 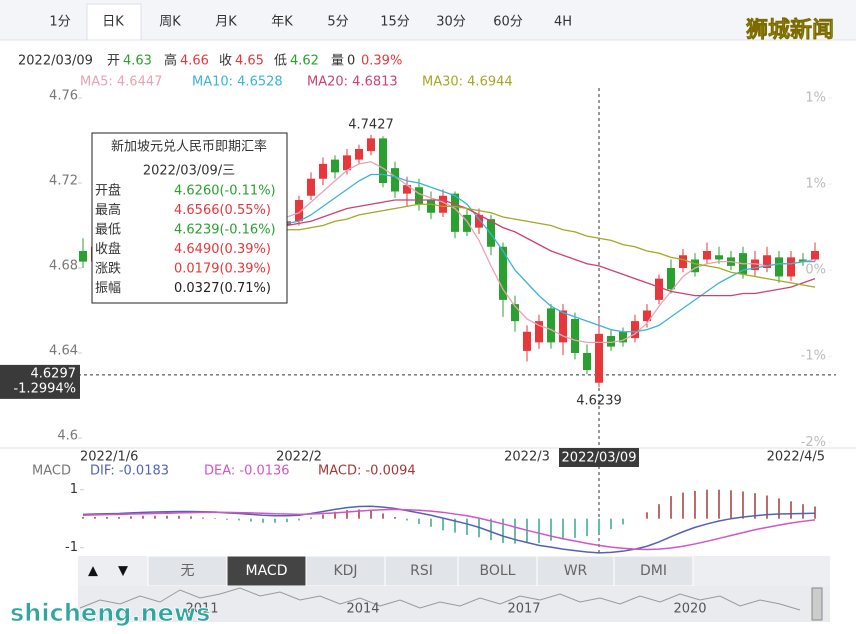 I want to click on period-tab: 日K, so click(x=113, y=22).